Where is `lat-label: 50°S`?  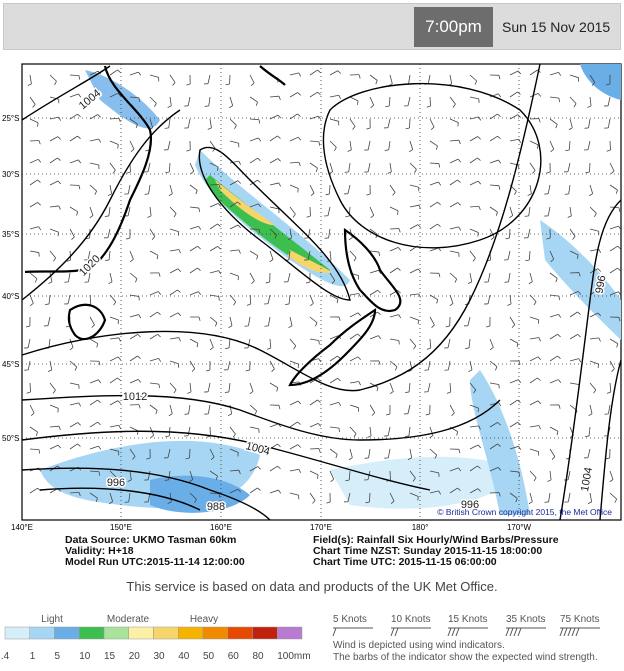 lat-label: 50°S is located at coordinates (10, 438).